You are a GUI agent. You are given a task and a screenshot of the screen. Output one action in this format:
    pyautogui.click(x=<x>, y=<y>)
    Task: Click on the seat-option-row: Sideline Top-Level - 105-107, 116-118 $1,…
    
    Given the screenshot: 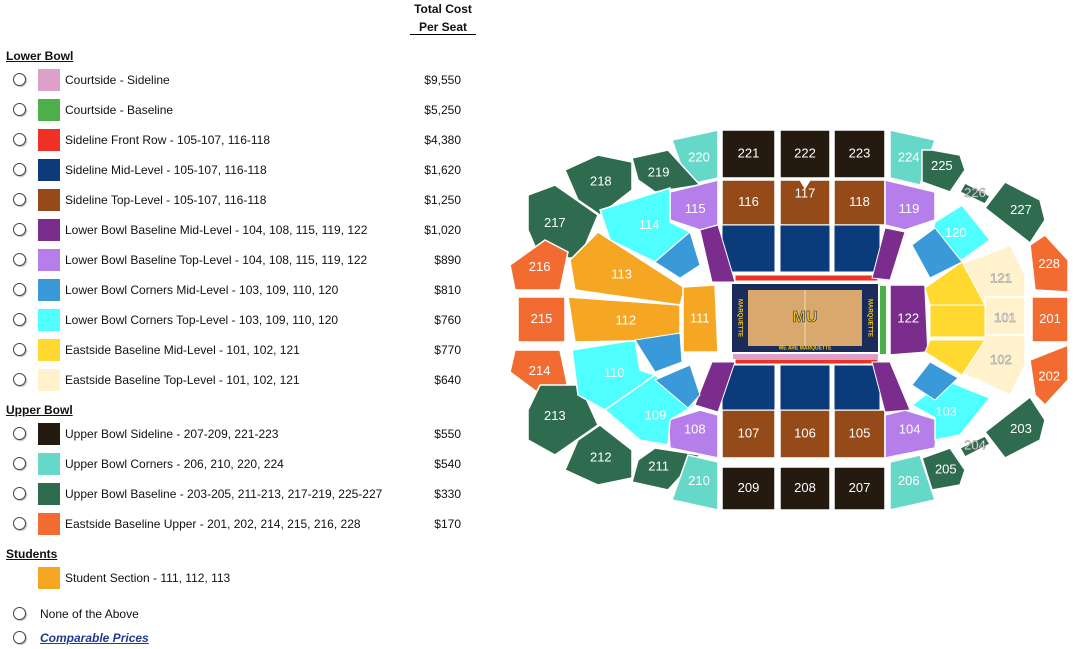 What is the action you would take?
    pyautogui.click(x=240, y=200)
    